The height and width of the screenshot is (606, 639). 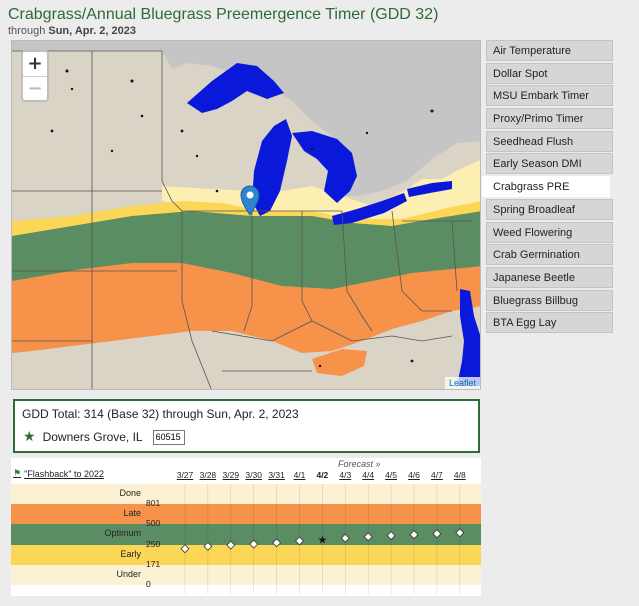 I want to click on threshold-value: 801, so click(x=153, y=503).